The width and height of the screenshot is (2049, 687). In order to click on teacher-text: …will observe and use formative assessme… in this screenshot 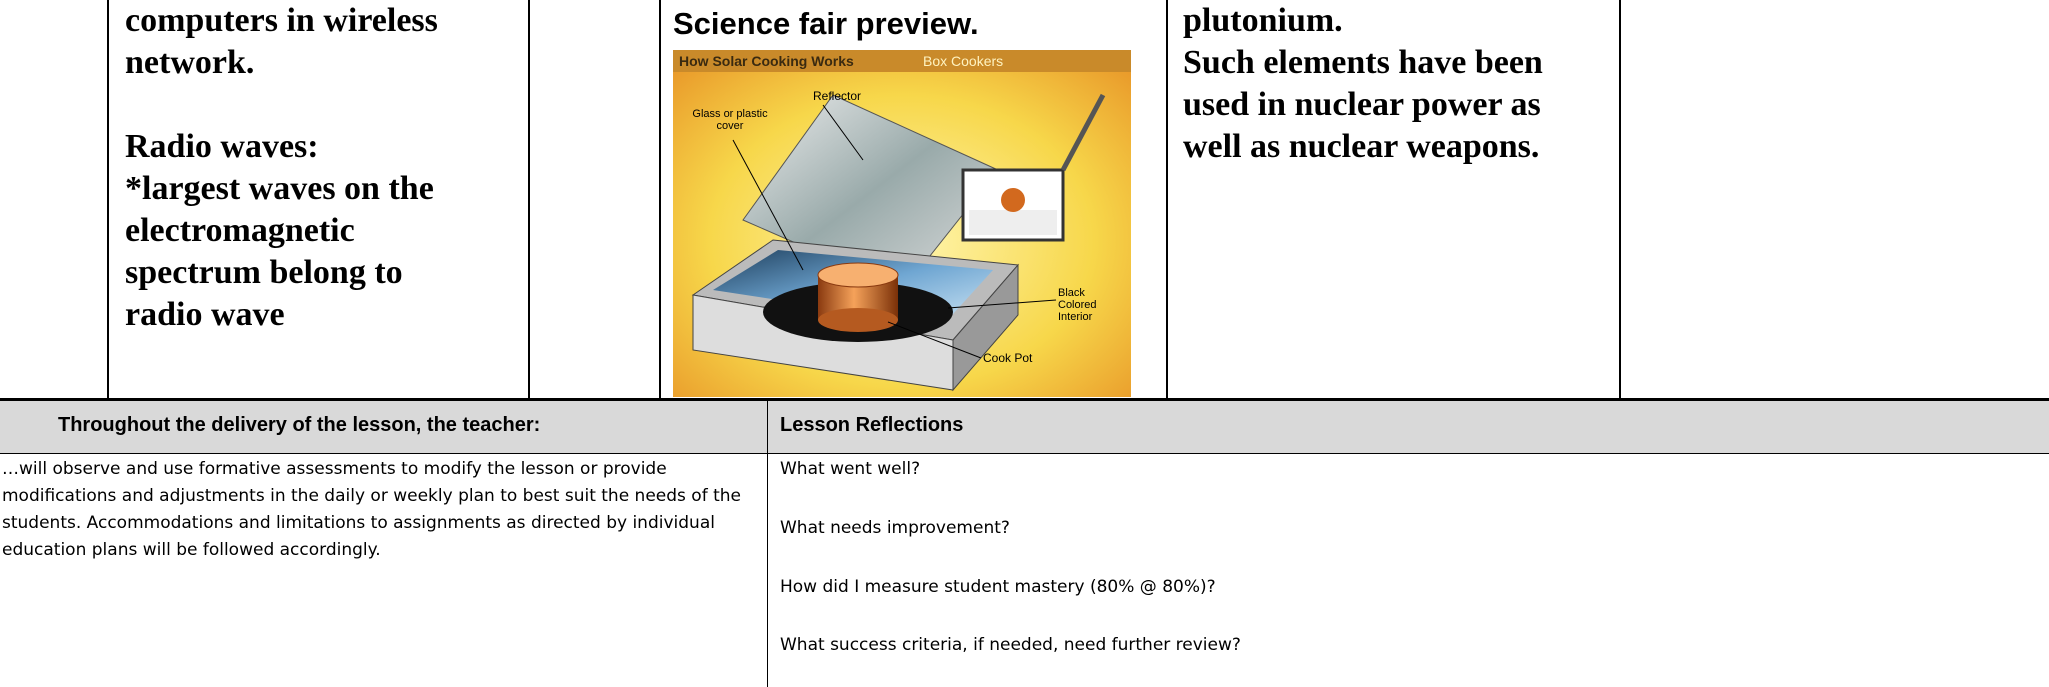, I will do `click(371, 509)`.